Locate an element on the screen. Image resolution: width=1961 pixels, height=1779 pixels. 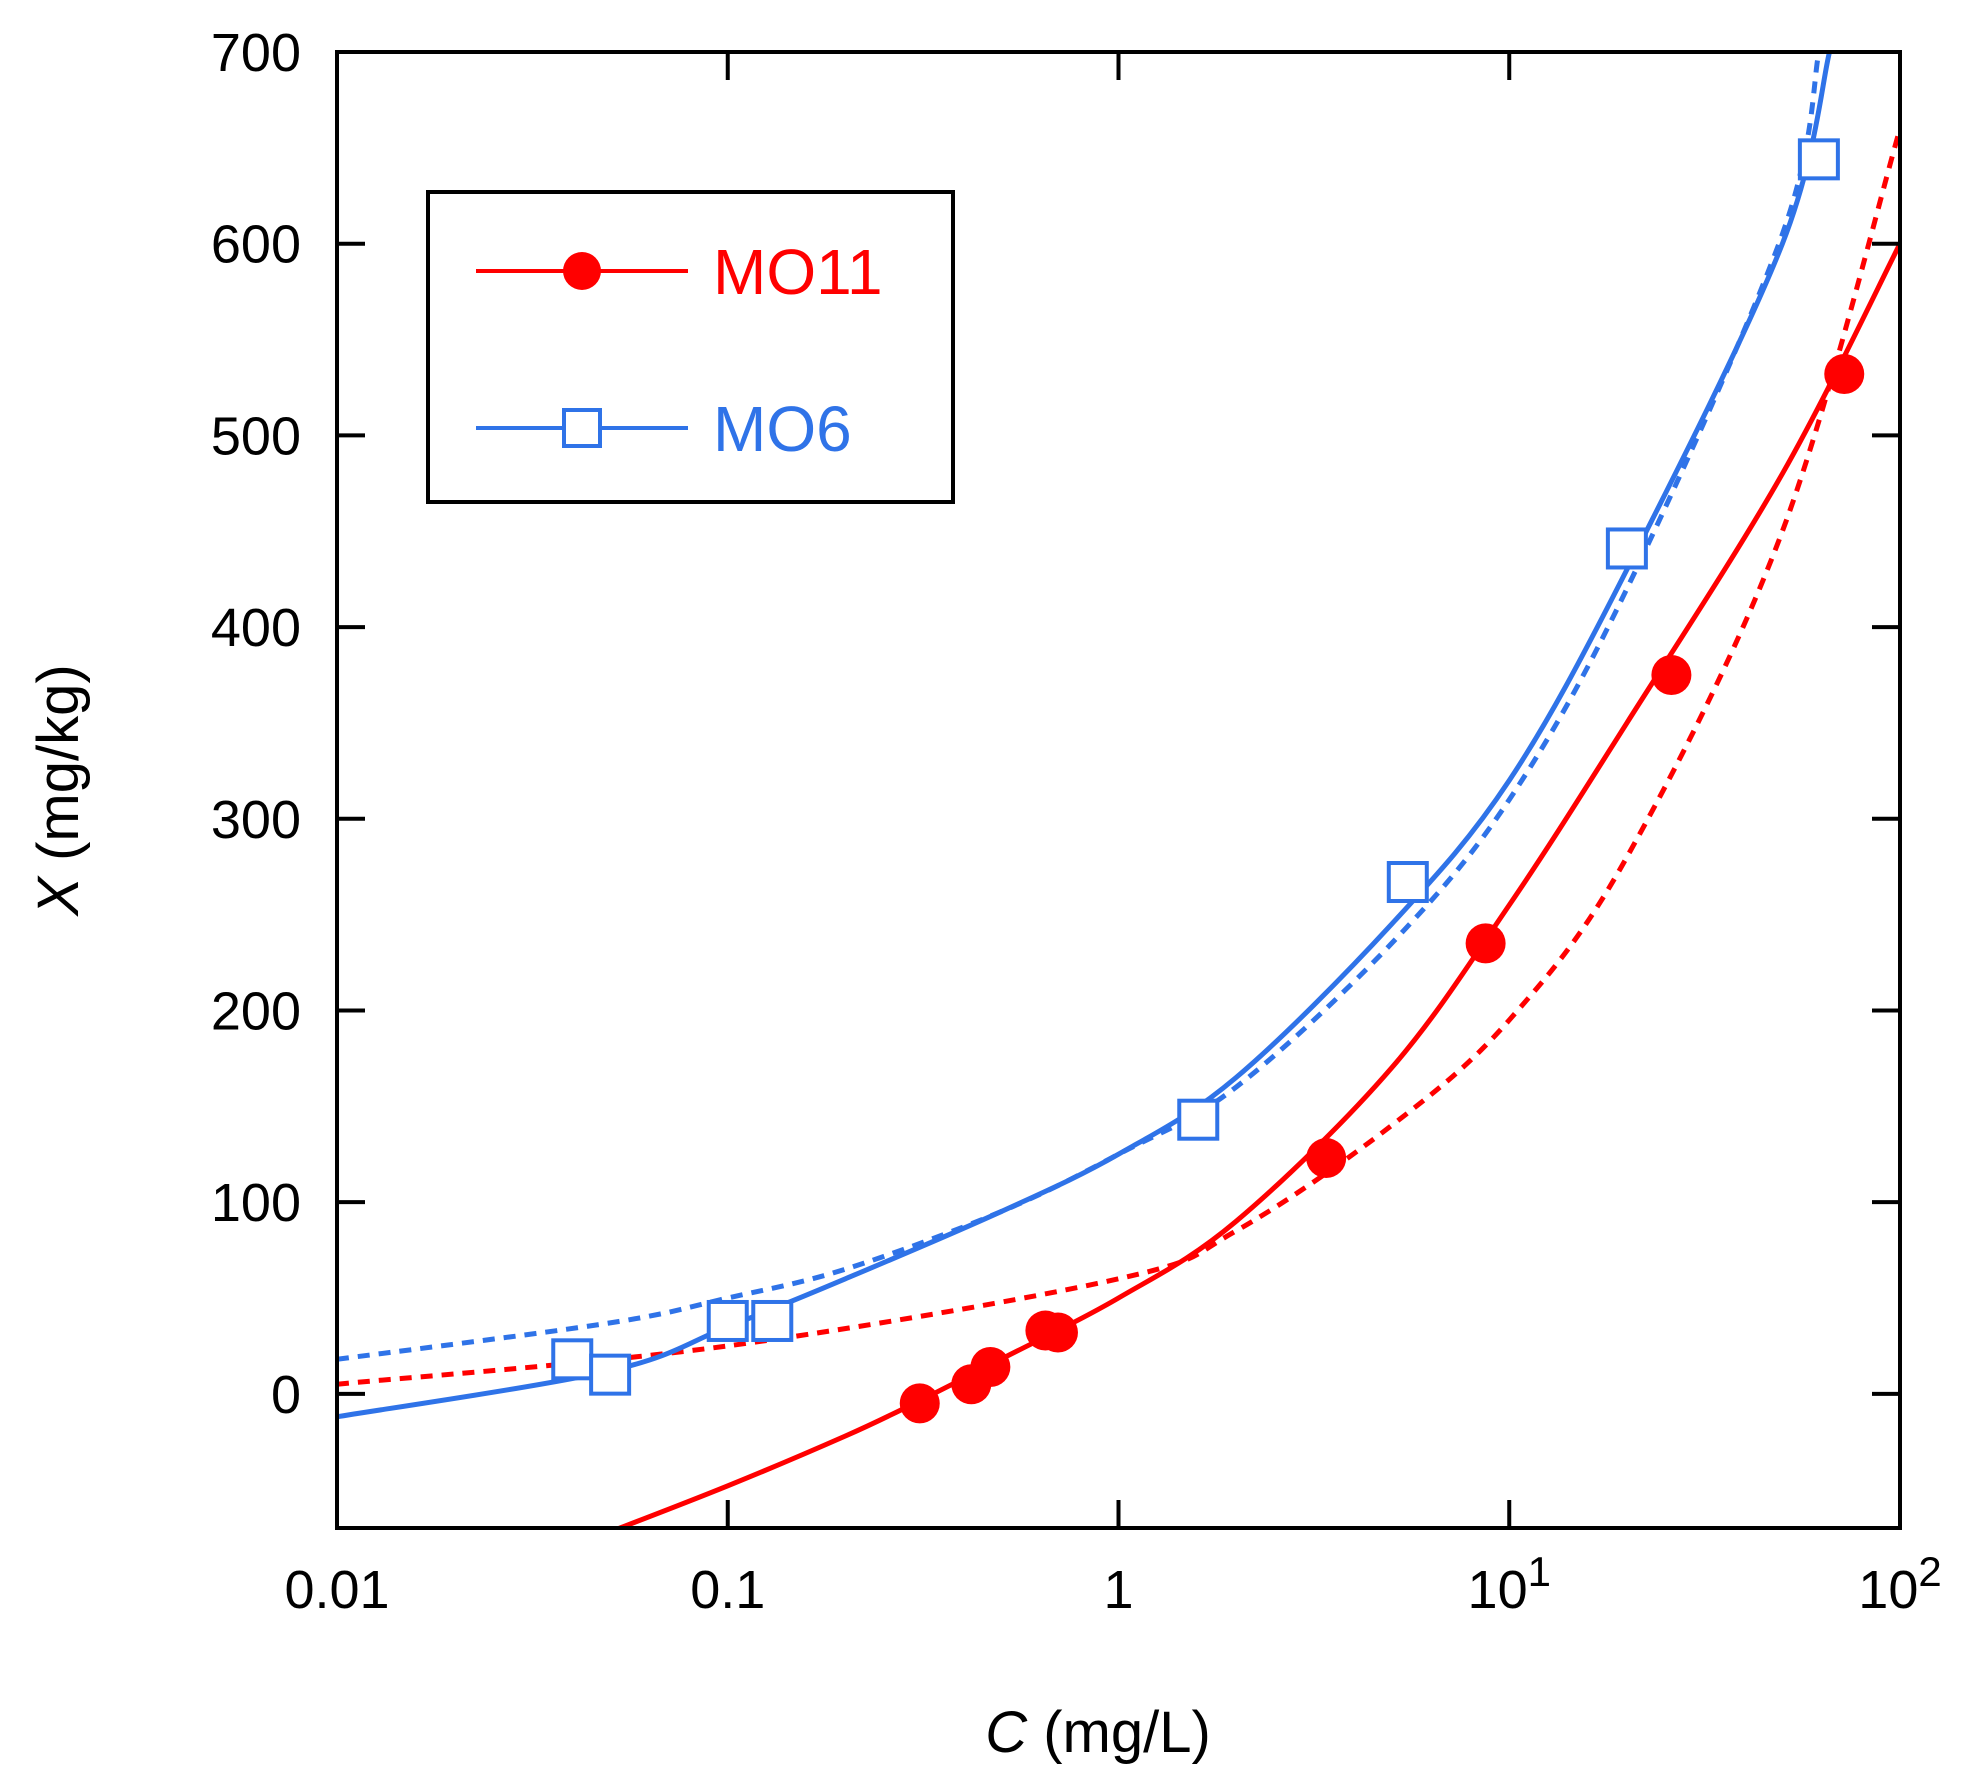
x-tick-label: 10¹ is located at coordinates (1509, 1584).